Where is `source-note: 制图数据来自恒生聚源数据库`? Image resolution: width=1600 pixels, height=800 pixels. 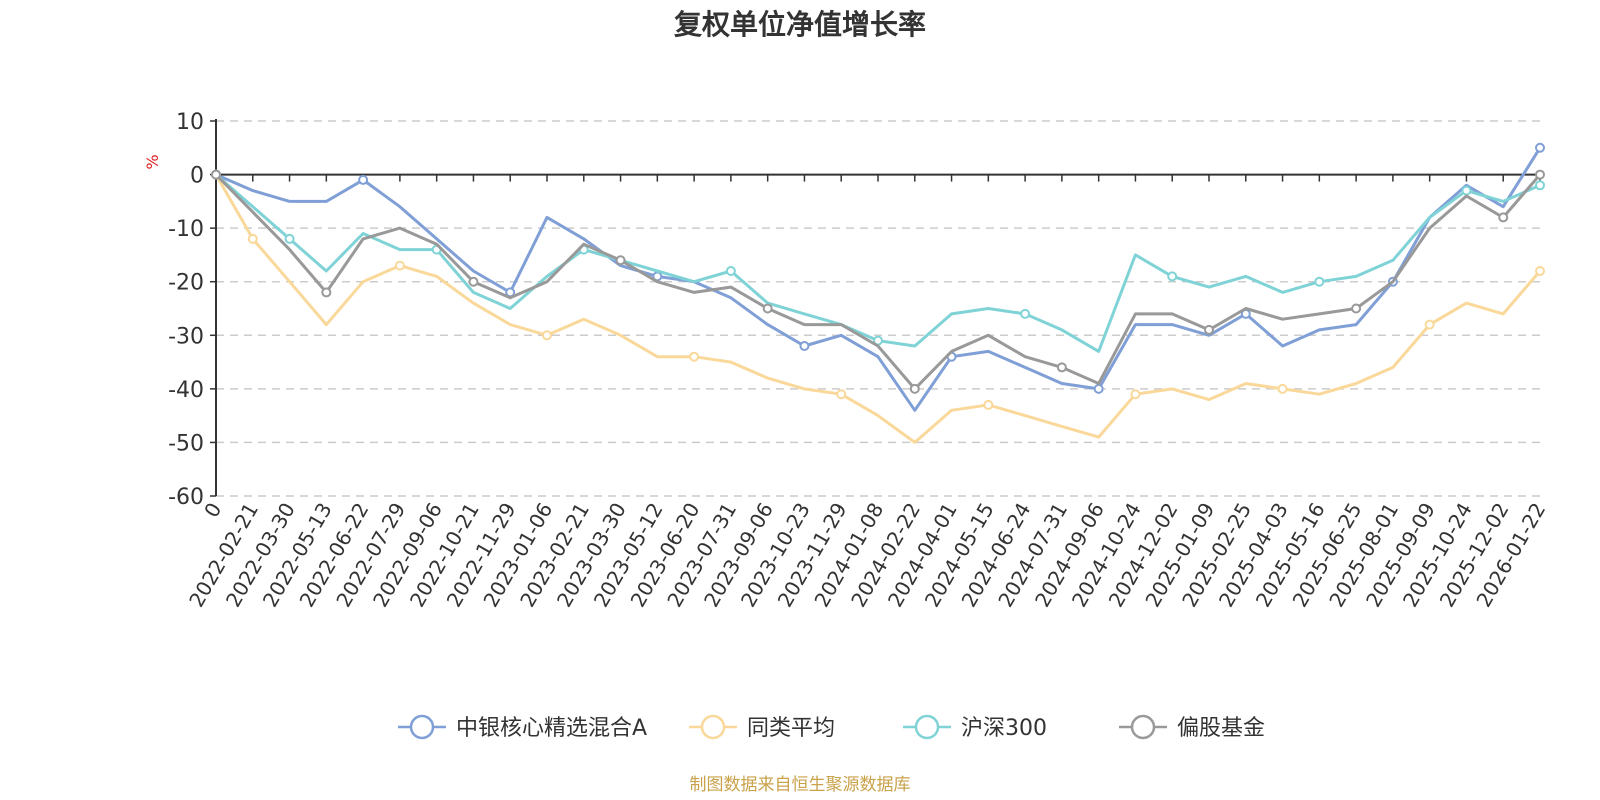 source-note: 制图数据来自恒生聚源数据库 is located at coordinates (800, 785).